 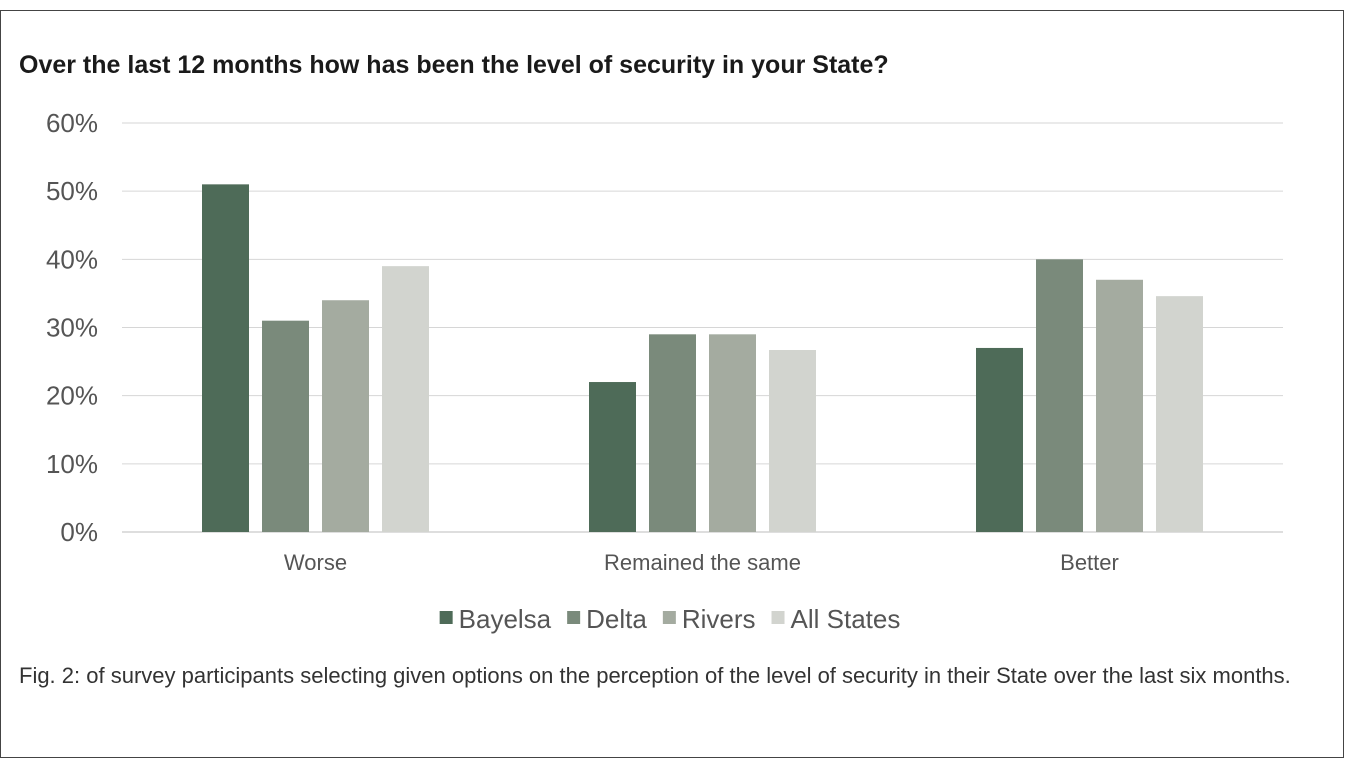 I want to click on legend-item: Rivers, so click(x=709, y=619).